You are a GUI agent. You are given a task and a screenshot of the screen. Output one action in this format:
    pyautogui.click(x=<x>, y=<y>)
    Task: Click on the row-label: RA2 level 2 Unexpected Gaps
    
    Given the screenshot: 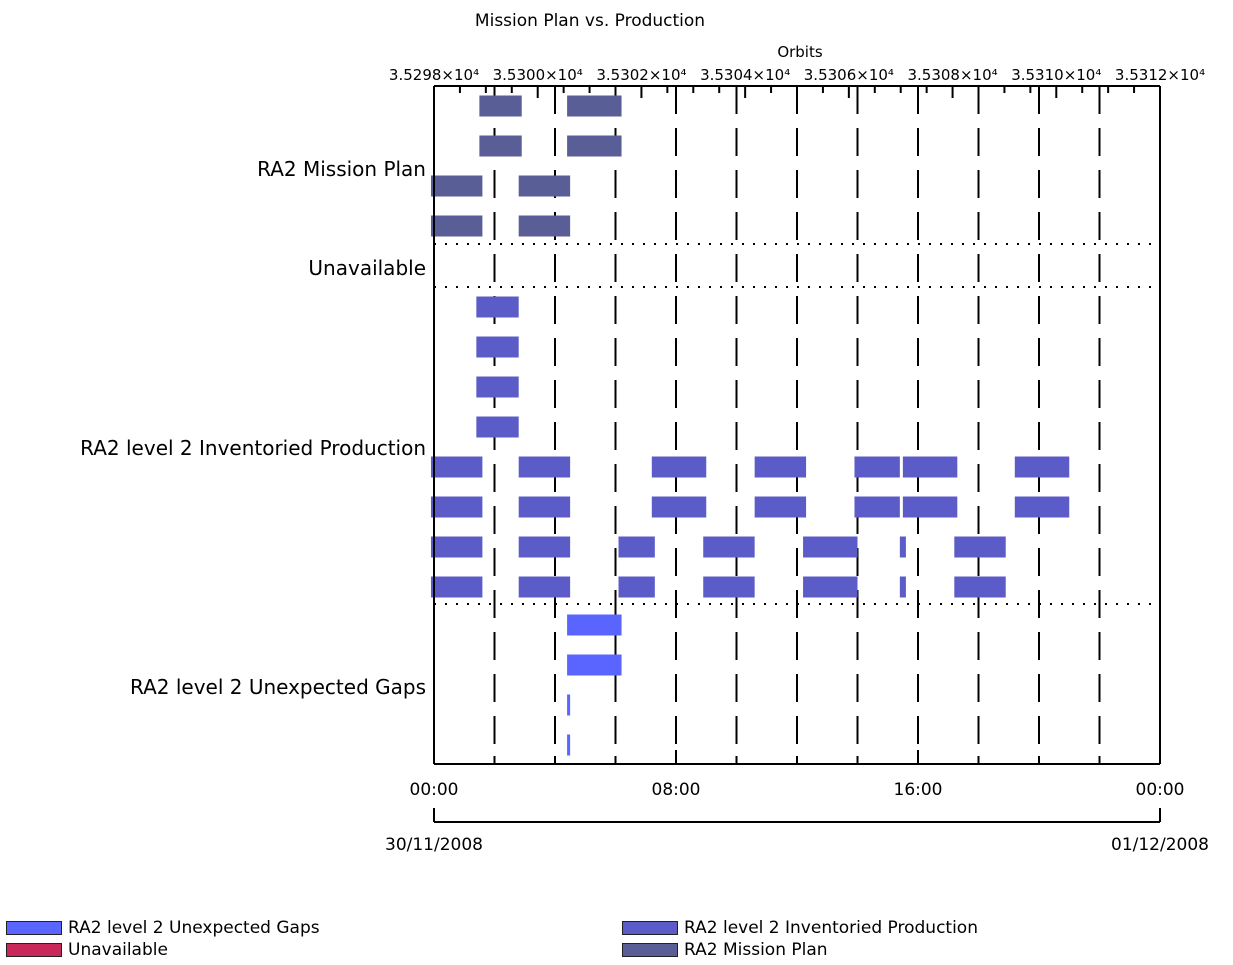 What is the action you would take?
    pyautogui.click(x=278, y=687)
    